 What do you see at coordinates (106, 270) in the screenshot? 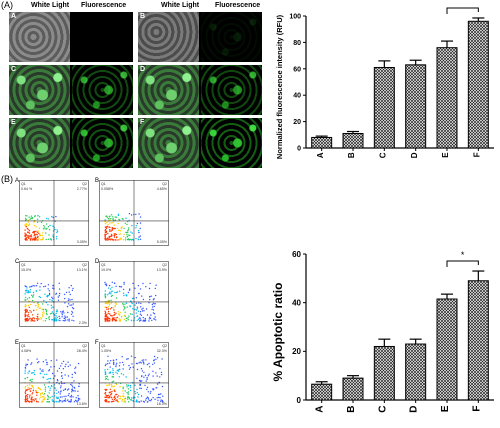
I see `quadrant-q1-value: 19.0%` at bounding box center [106, 270].